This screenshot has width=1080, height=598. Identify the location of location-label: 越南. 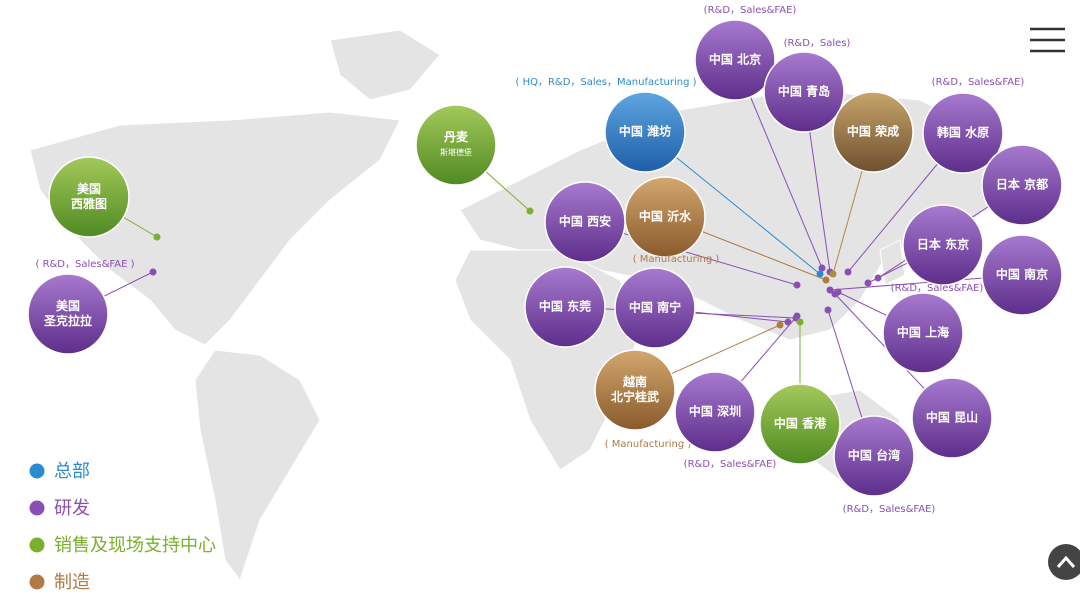
(634, 381).